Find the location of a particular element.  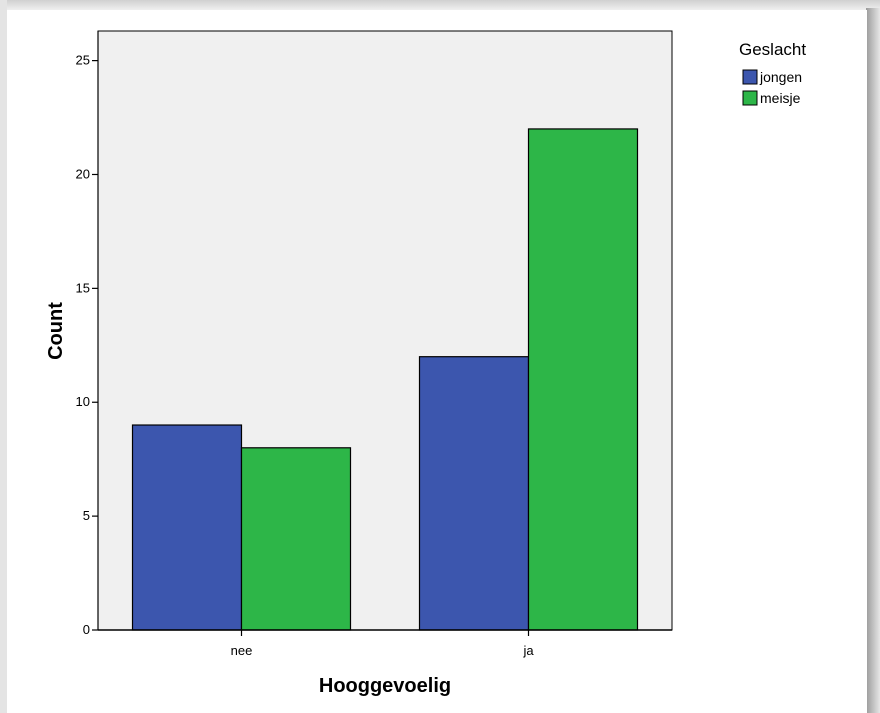

legend-label-meisje: meisje is located at coordinates (780, 98).